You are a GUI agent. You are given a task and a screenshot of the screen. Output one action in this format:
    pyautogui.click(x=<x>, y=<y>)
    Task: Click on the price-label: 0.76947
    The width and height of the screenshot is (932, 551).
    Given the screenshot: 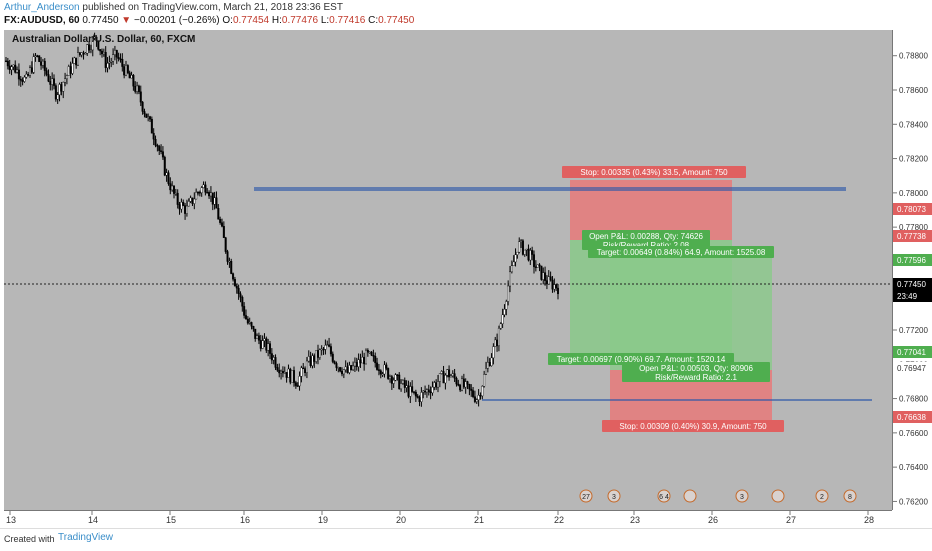 What is the action you would take?
    pyautogui.click(x=911, y=368)
    